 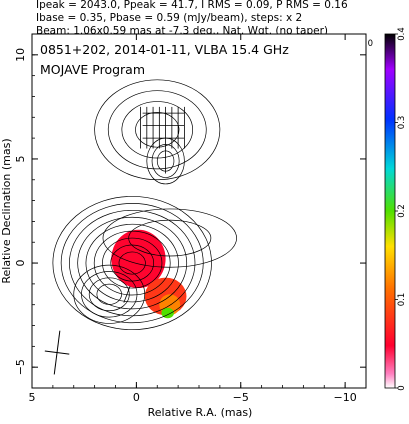 I want to click on colorbar-tick-label: 0.2, so click(x=402, y=211).